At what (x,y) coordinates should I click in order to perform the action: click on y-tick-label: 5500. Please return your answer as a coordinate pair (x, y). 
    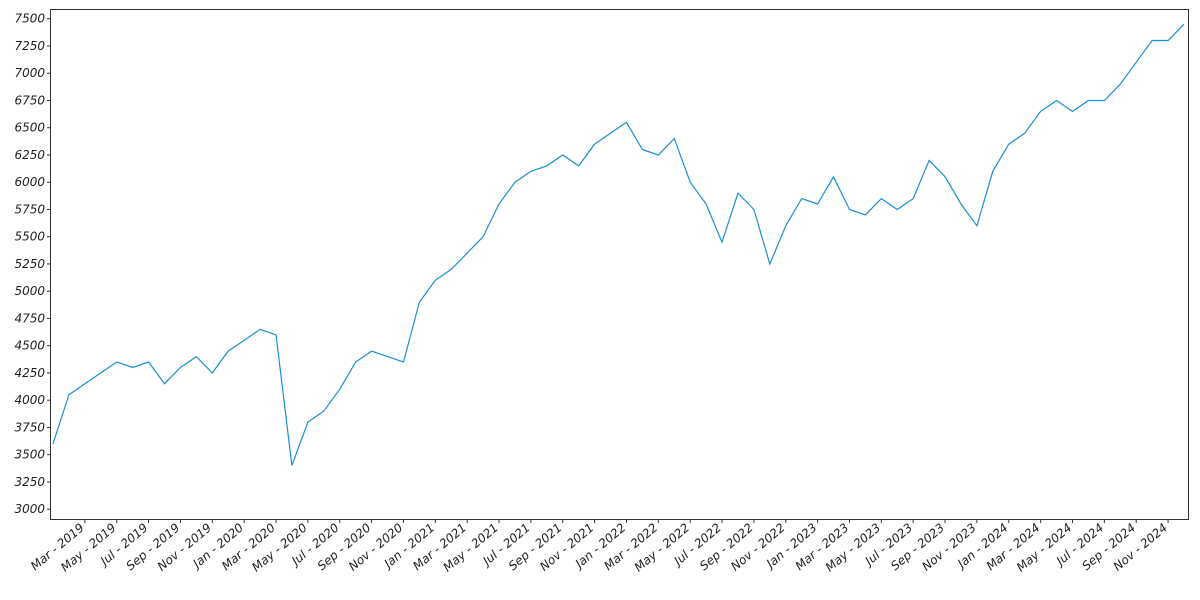
    Looking at the image, I should click on (29, 237).